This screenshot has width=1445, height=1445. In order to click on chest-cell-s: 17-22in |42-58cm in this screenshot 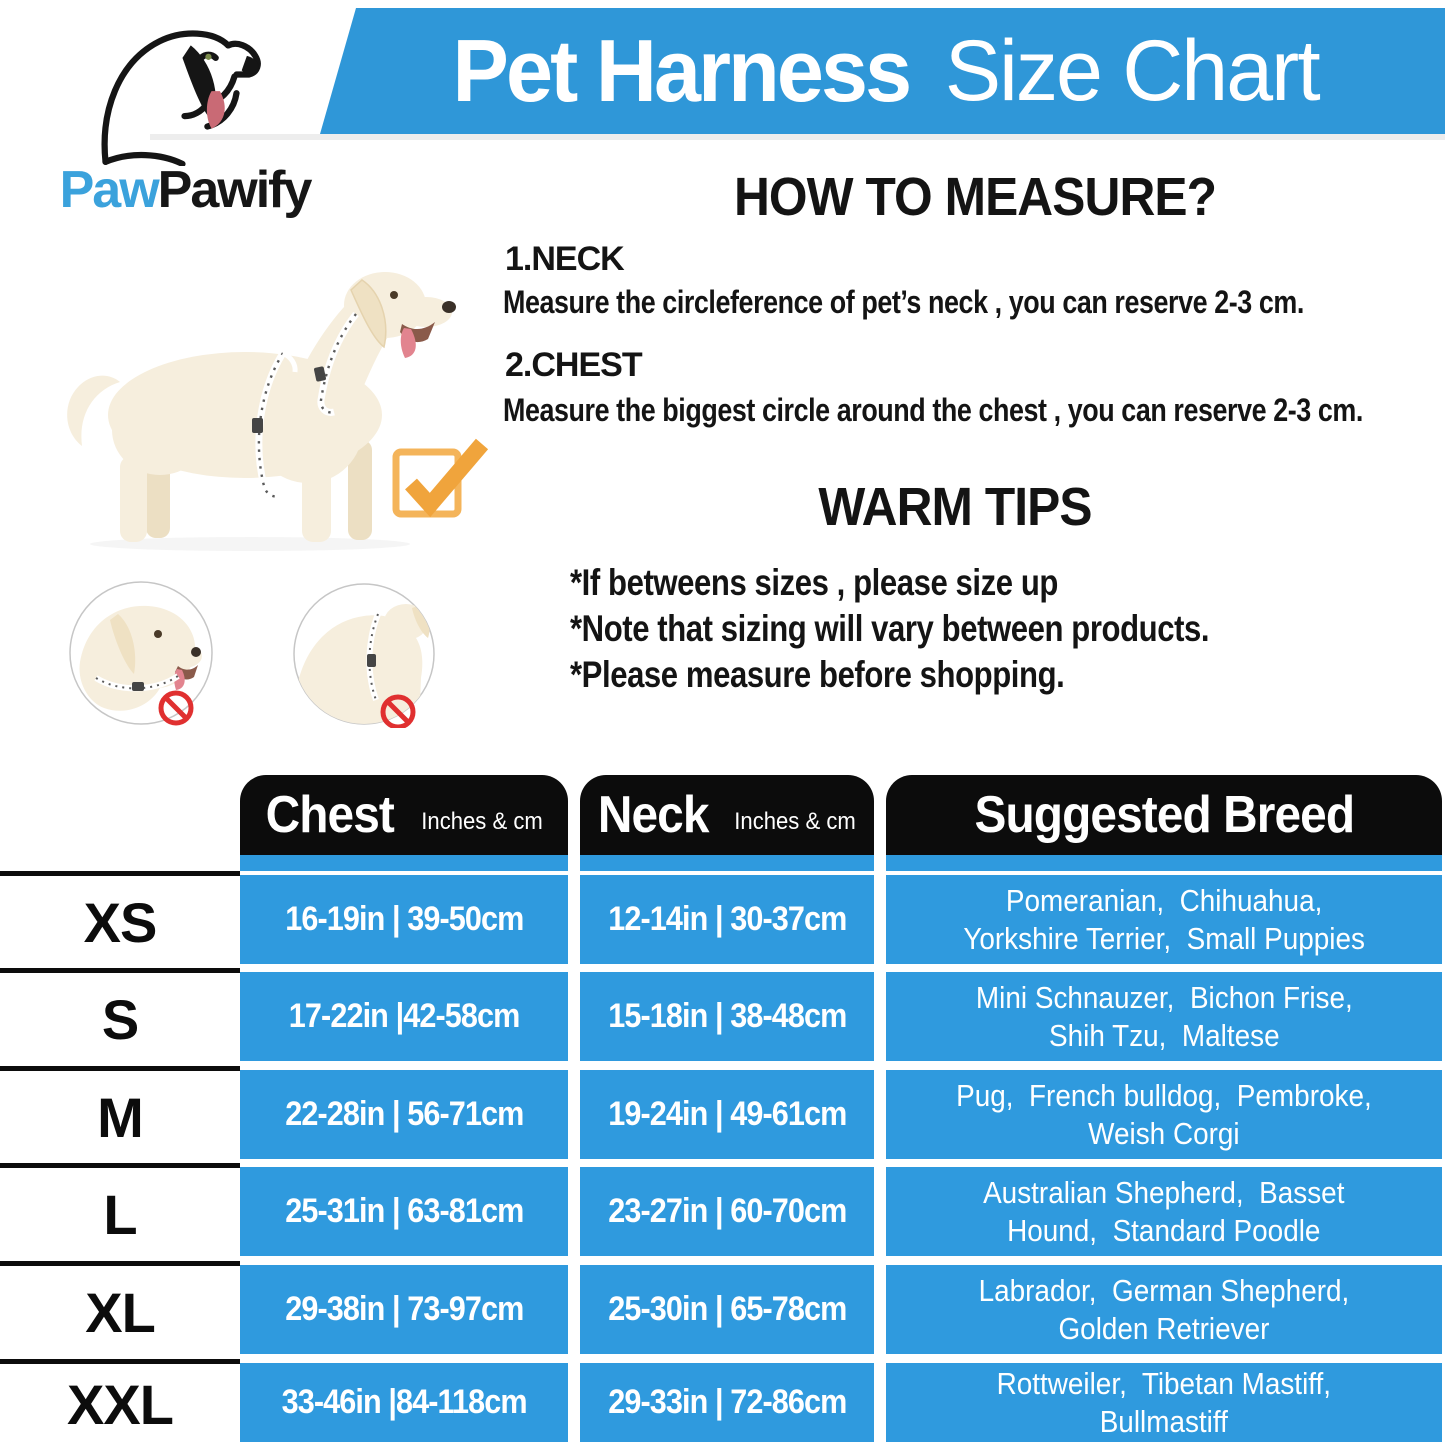, I will do `click(404, 1016)`.